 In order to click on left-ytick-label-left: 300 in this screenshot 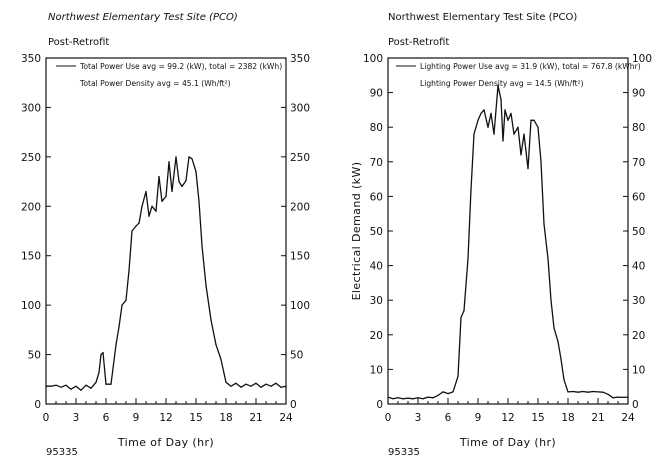, I will do `click(31, 108)`.